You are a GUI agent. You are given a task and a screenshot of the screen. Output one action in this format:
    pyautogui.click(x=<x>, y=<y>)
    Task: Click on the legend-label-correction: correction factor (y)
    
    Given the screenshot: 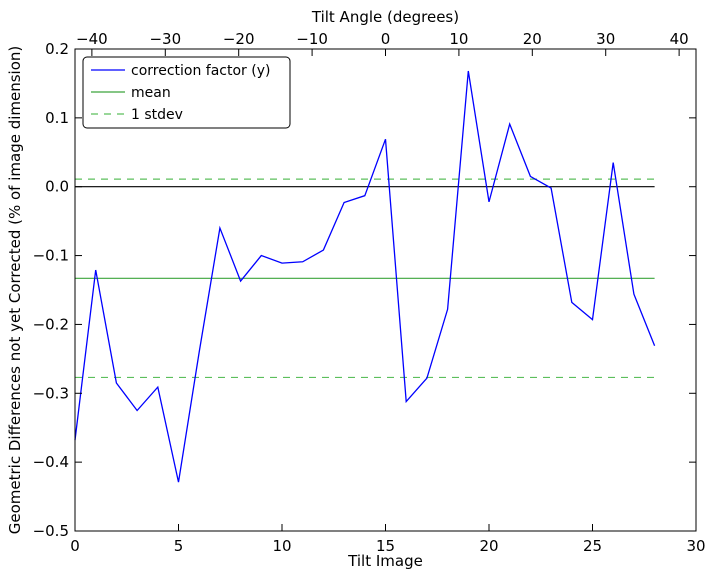 What is the action you would take?
    pyautogui.click(x=200, y=71)
    